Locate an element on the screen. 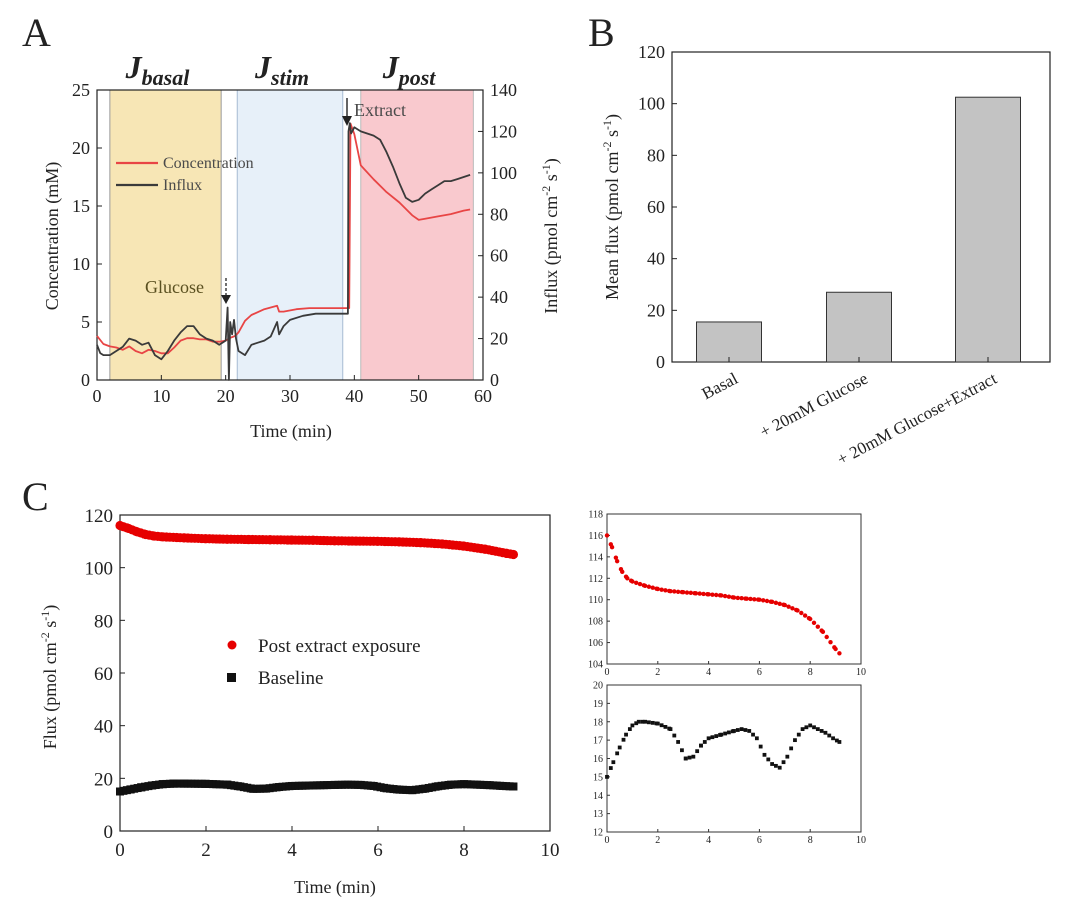 This screenshot has width=1071, height=911. c-y-tick-label: 120 is located at coordinates (99, 516).